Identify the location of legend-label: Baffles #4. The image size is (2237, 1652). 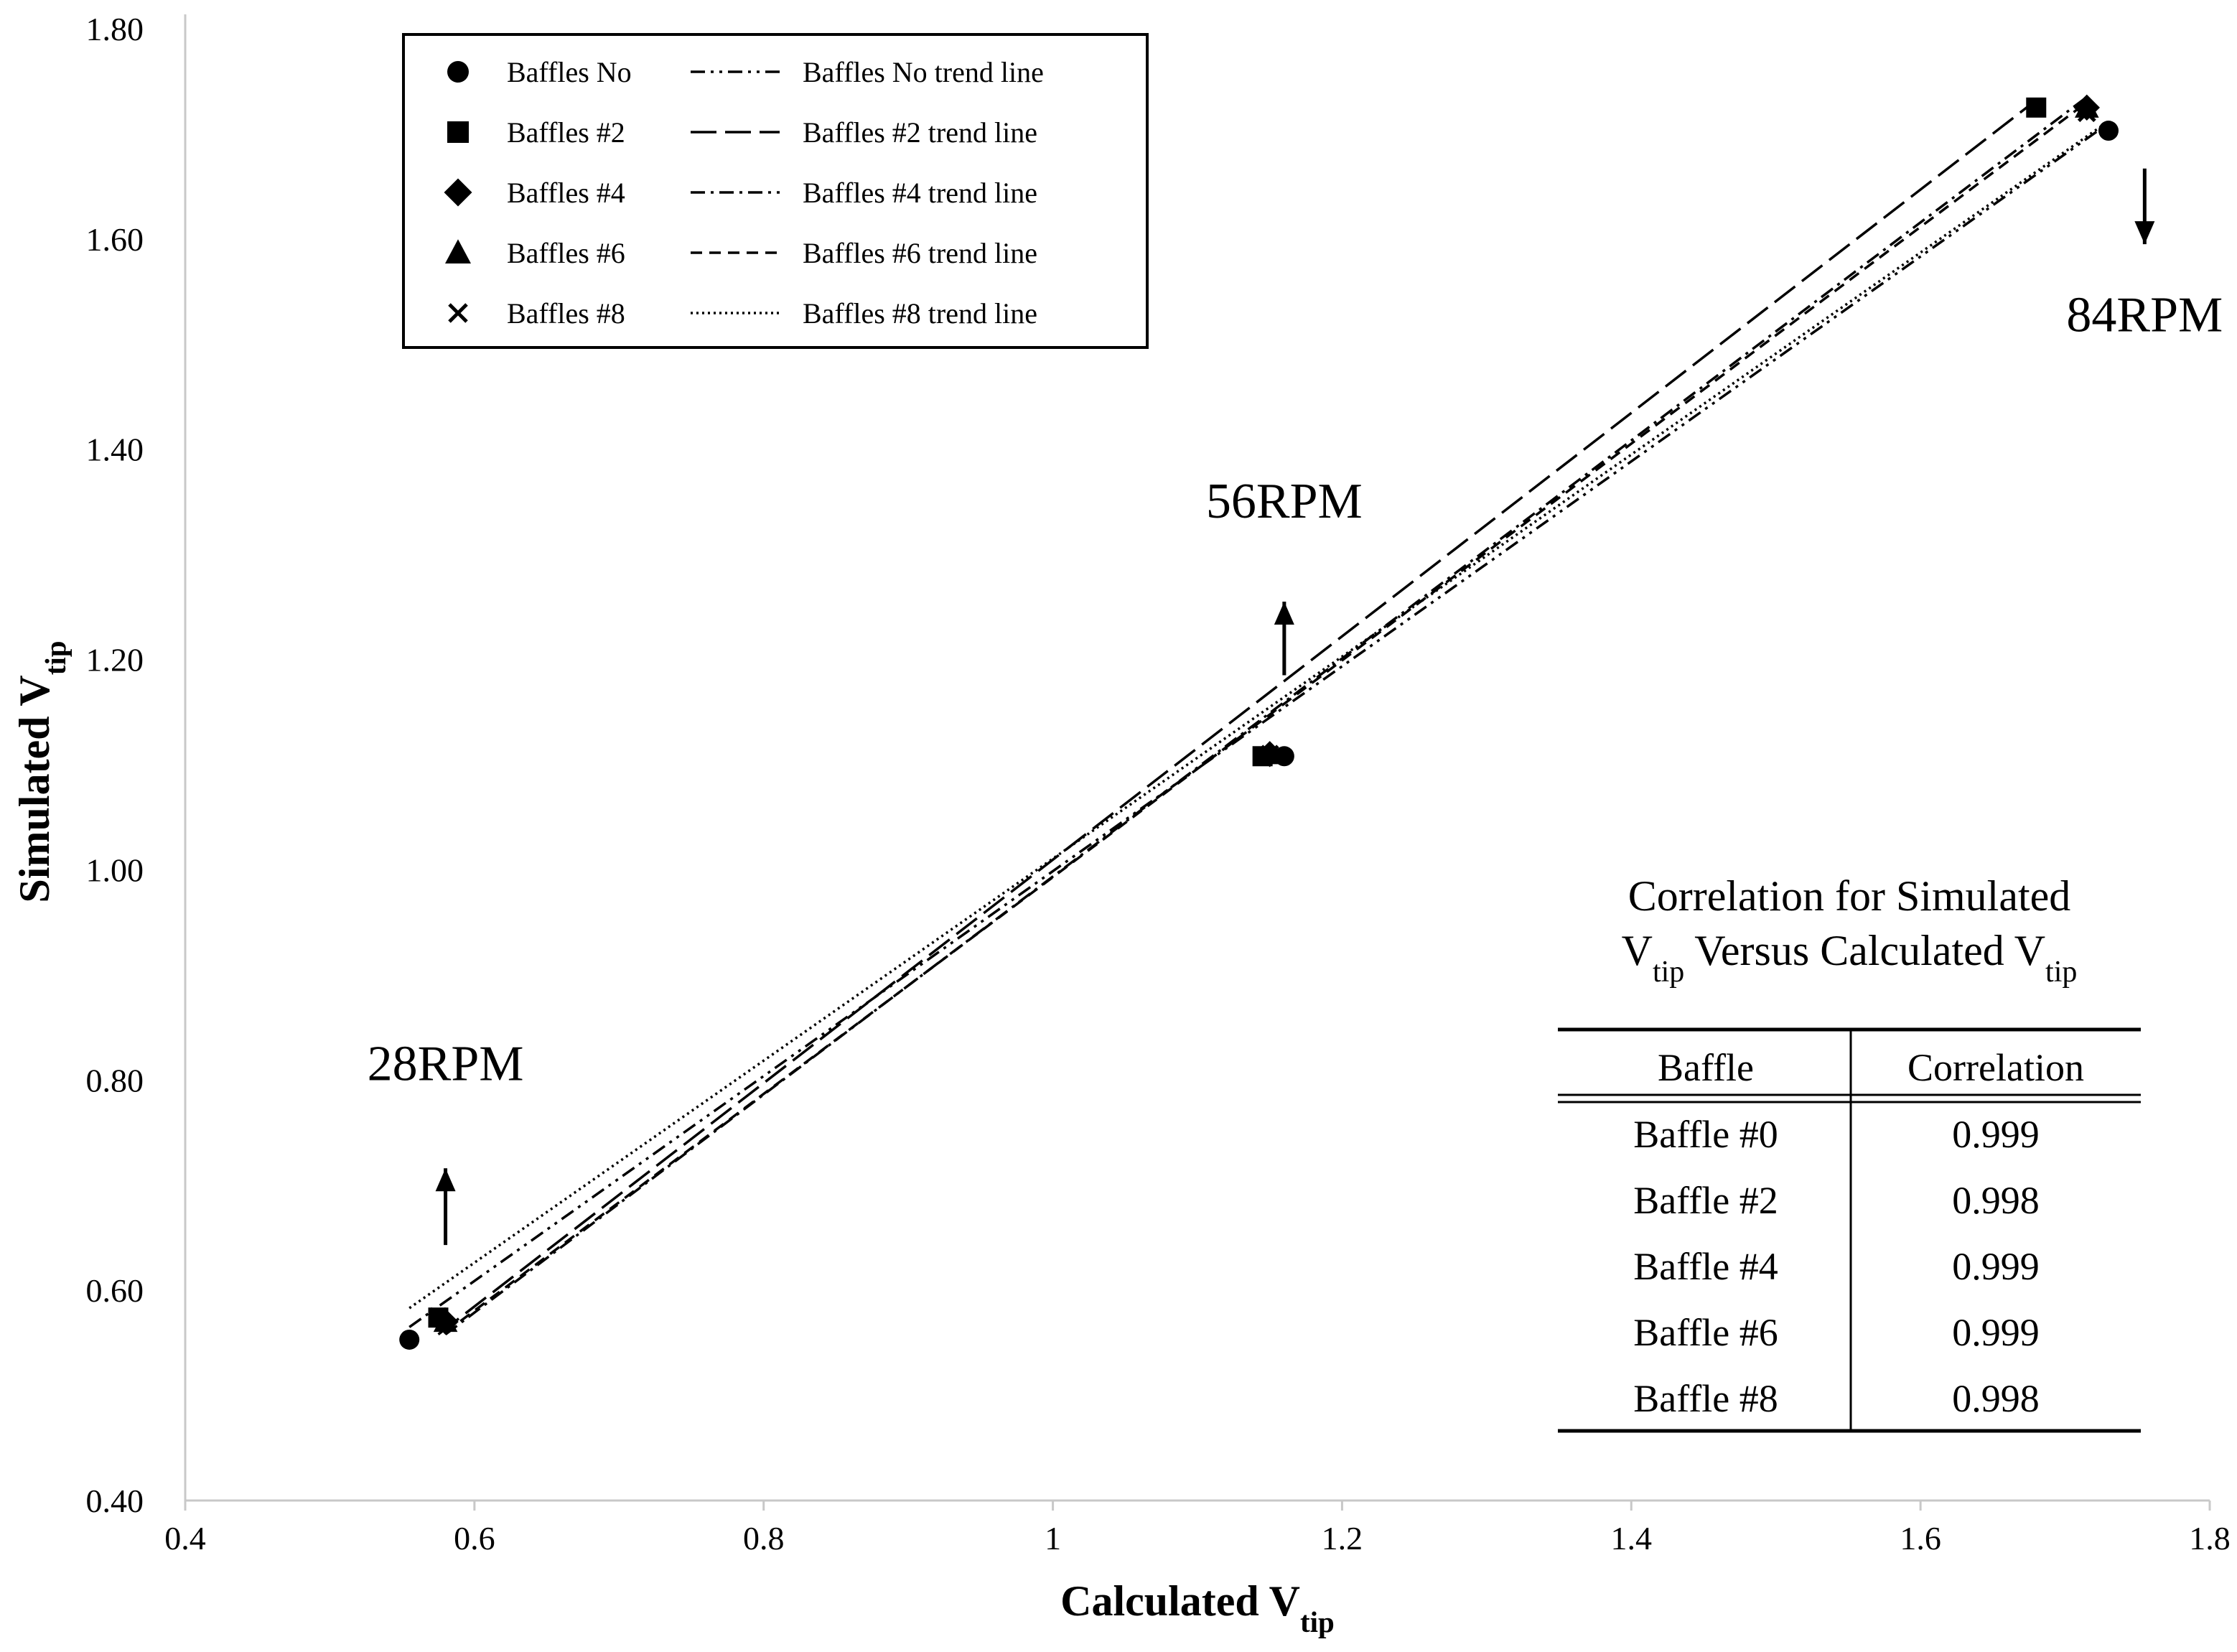
(566, 193).